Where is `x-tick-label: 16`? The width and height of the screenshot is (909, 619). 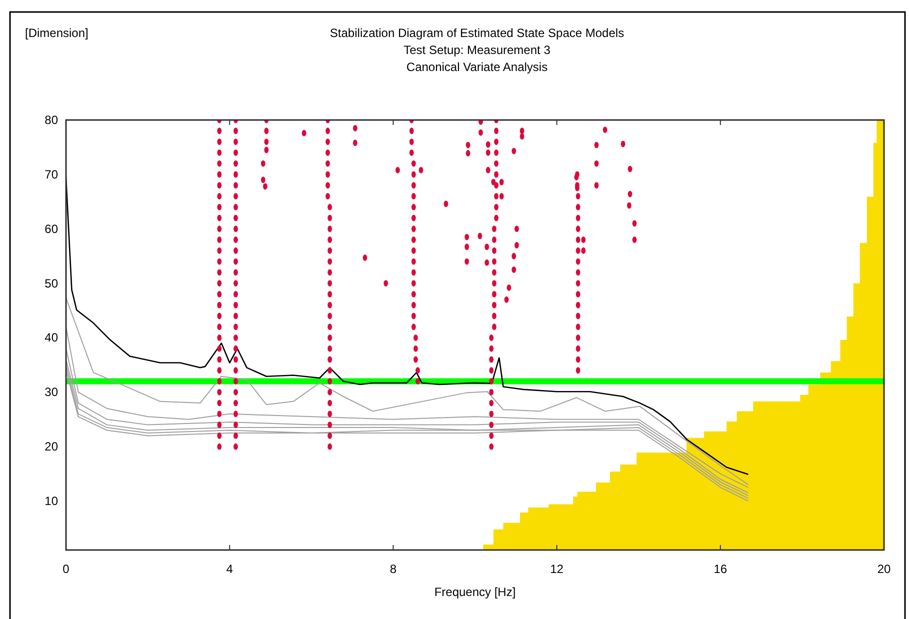 x-tick-label: 16 is located at coordinates (721, 569).